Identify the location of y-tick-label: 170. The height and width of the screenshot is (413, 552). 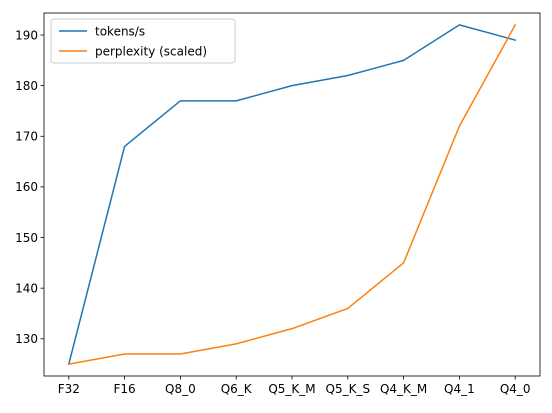
(26, 137).